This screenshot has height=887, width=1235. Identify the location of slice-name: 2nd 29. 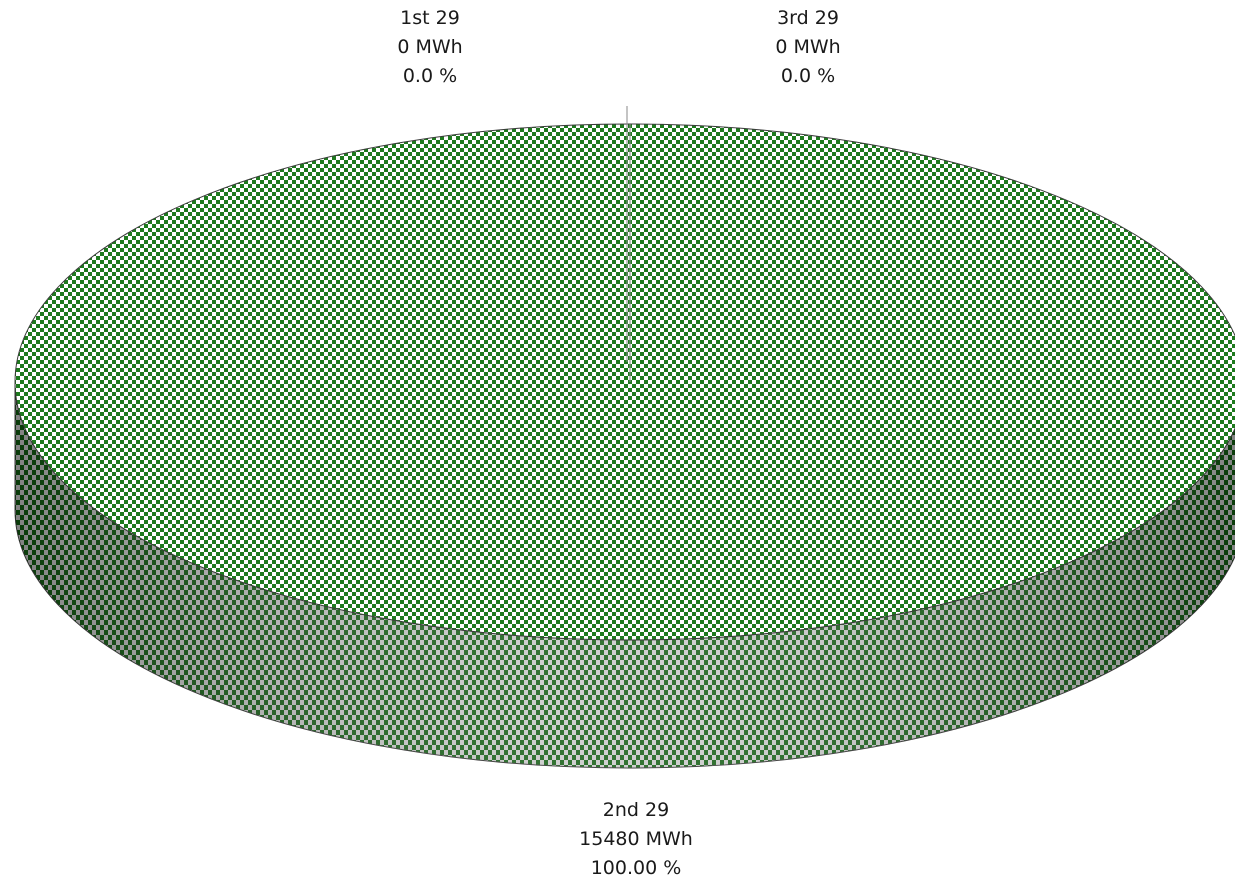
(636, 810).